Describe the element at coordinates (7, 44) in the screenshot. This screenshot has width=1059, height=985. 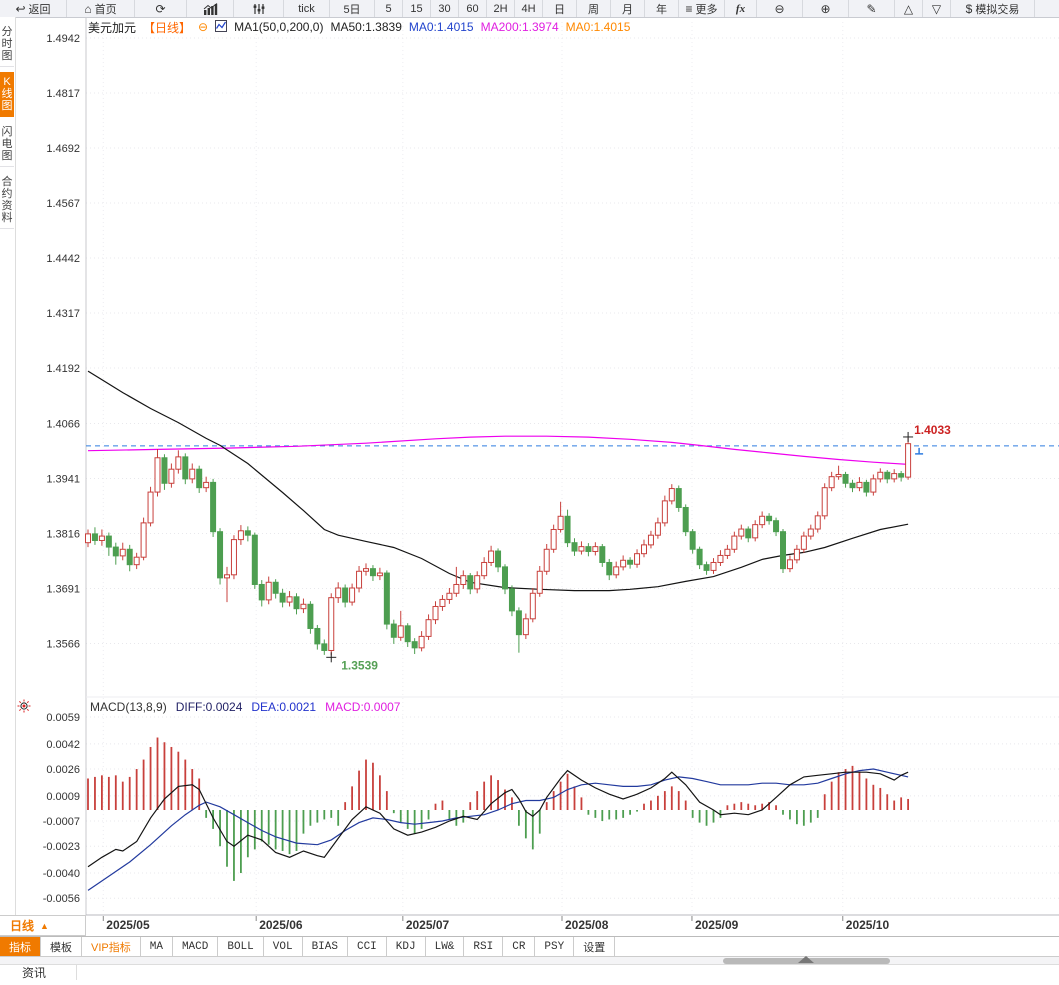
I see `tab-time-chart: 分时图` at that location.